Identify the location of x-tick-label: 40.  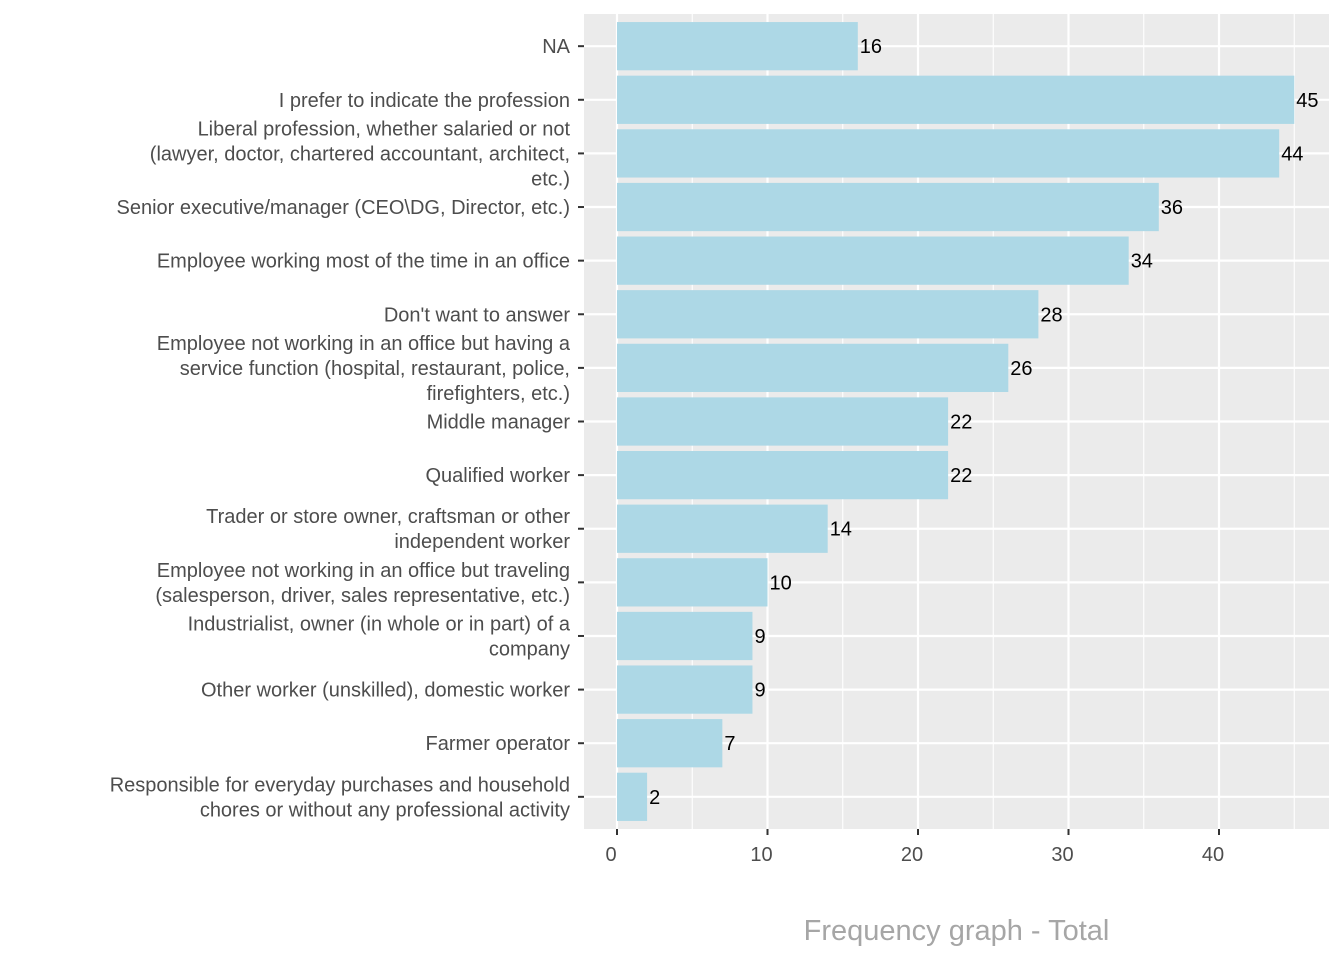
(1213, 855).